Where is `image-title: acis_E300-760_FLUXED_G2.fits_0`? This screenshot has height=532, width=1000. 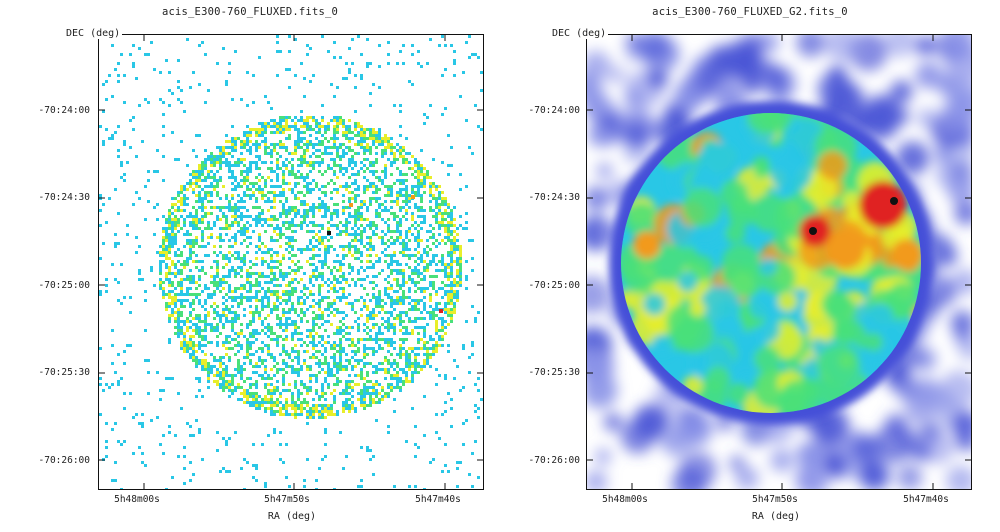
image-title: acis_E300-760_FLUXED_G2.fits_0 is located at coordinates (750, 12).